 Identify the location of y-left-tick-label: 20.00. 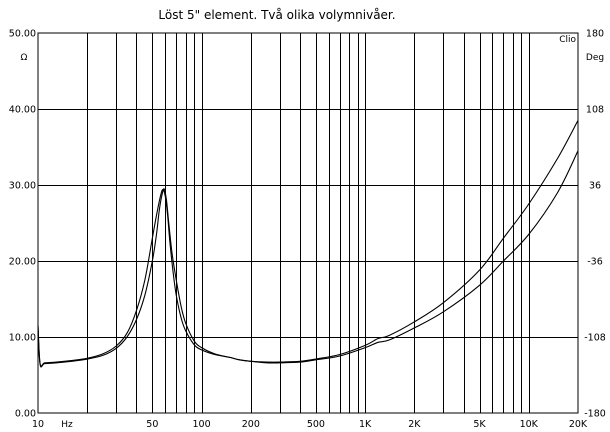
(22, 262).